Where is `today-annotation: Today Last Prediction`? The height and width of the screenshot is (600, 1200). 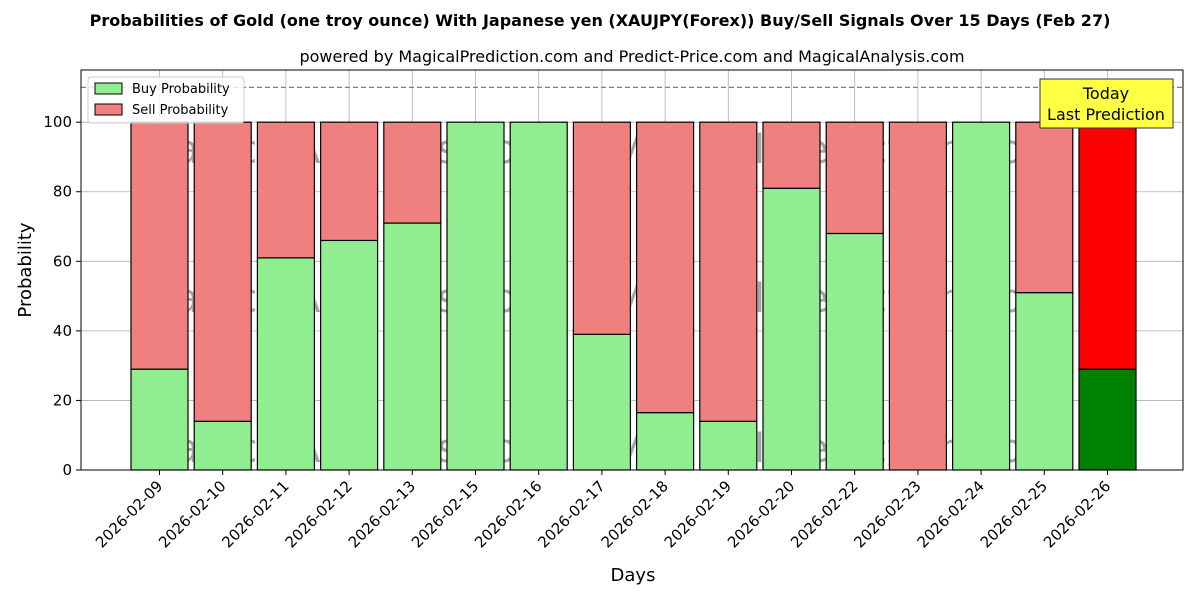
today-annotation: Today Last Prediction is located at coordinates (1106, 103).